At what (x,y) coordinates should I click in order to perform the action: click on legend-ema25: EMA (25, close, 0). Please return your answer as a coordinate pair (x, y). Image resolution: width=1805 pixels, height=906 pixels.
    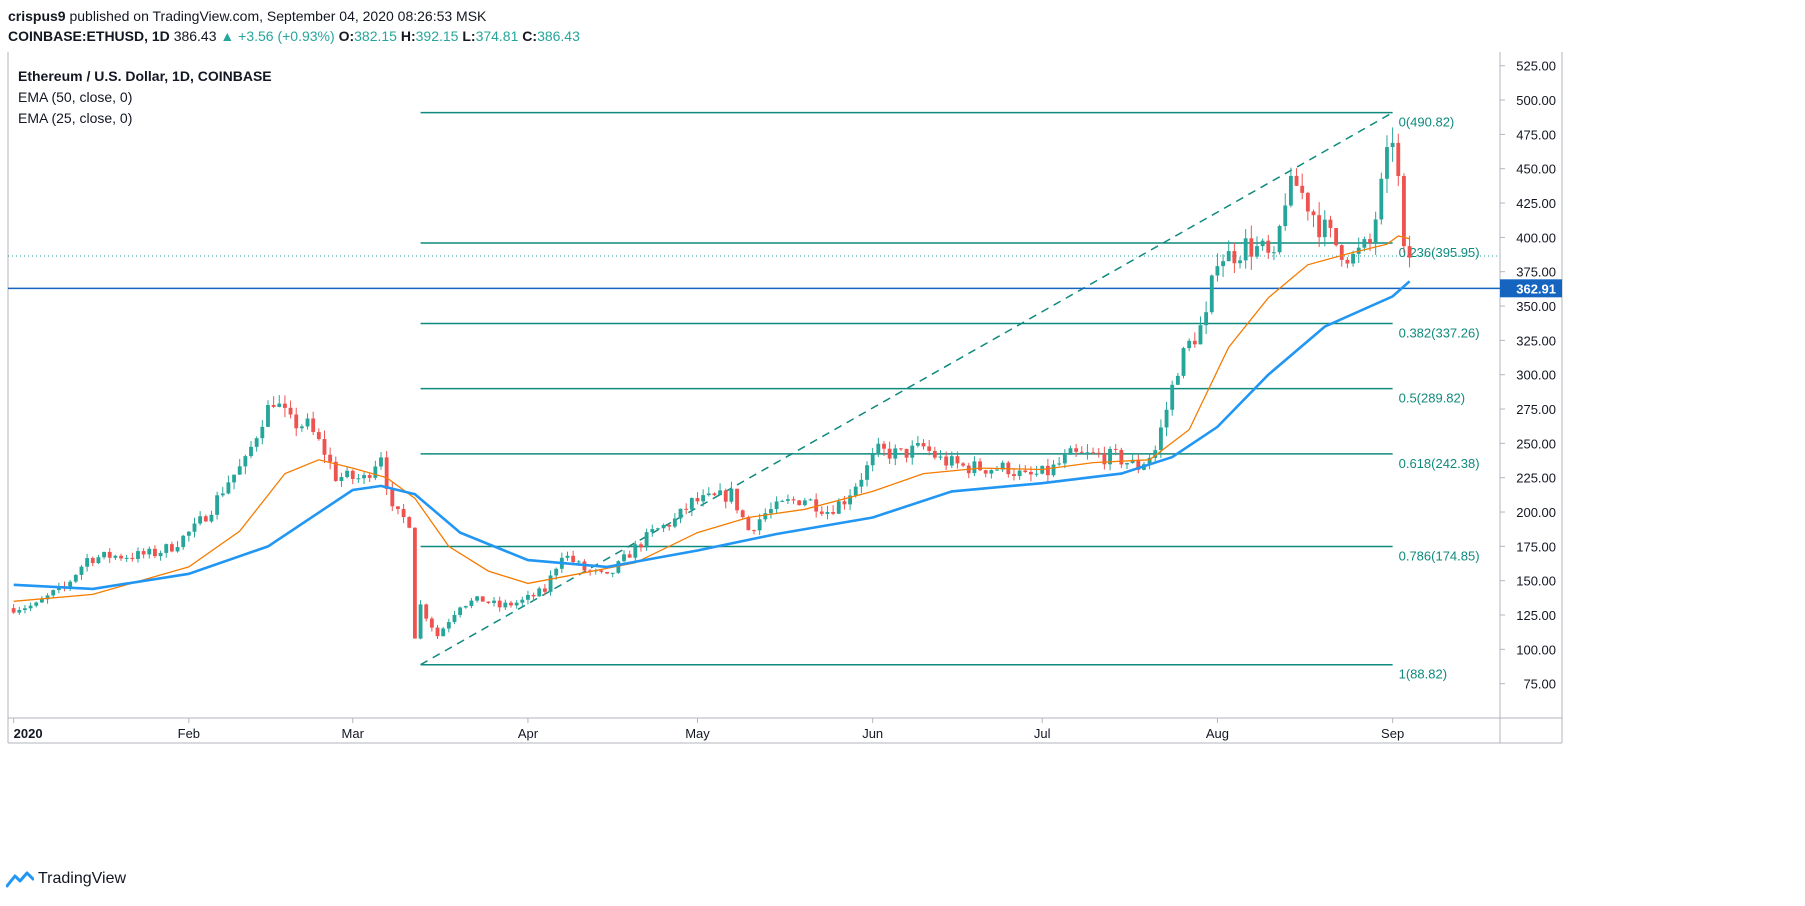
    Looking at the image, I should click on (75, 118).